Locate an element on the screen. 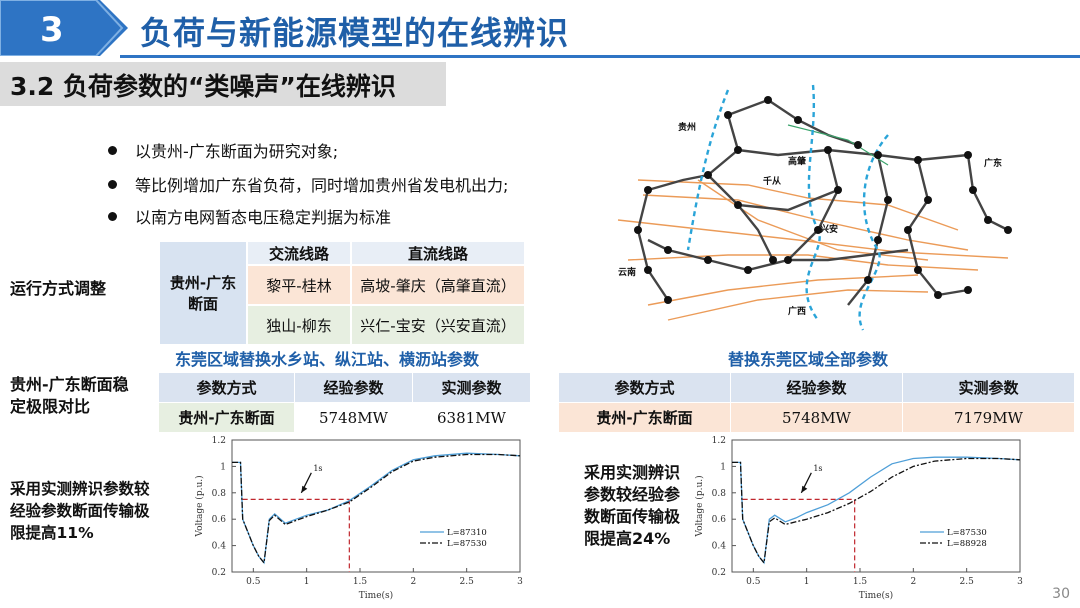 The height and width of the screenshot is (608, 1080). operation-mode-label: 运行方式调整 is located at coordinates (58, 288).